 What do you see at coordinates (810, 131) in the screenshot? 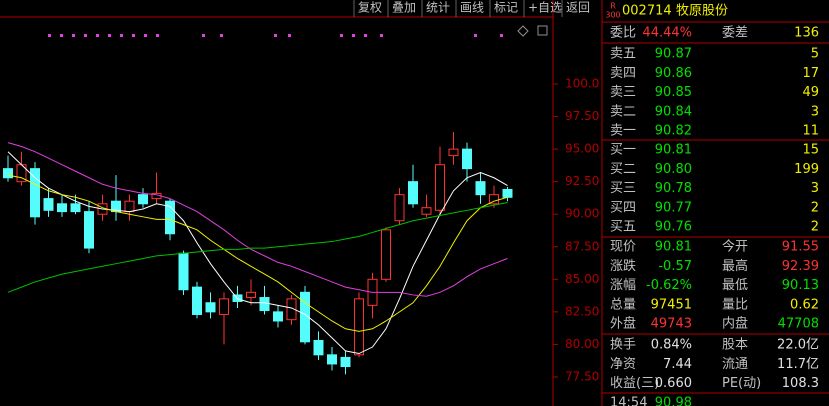
I see `book-volume: 11` at bounding box center [810, 131].